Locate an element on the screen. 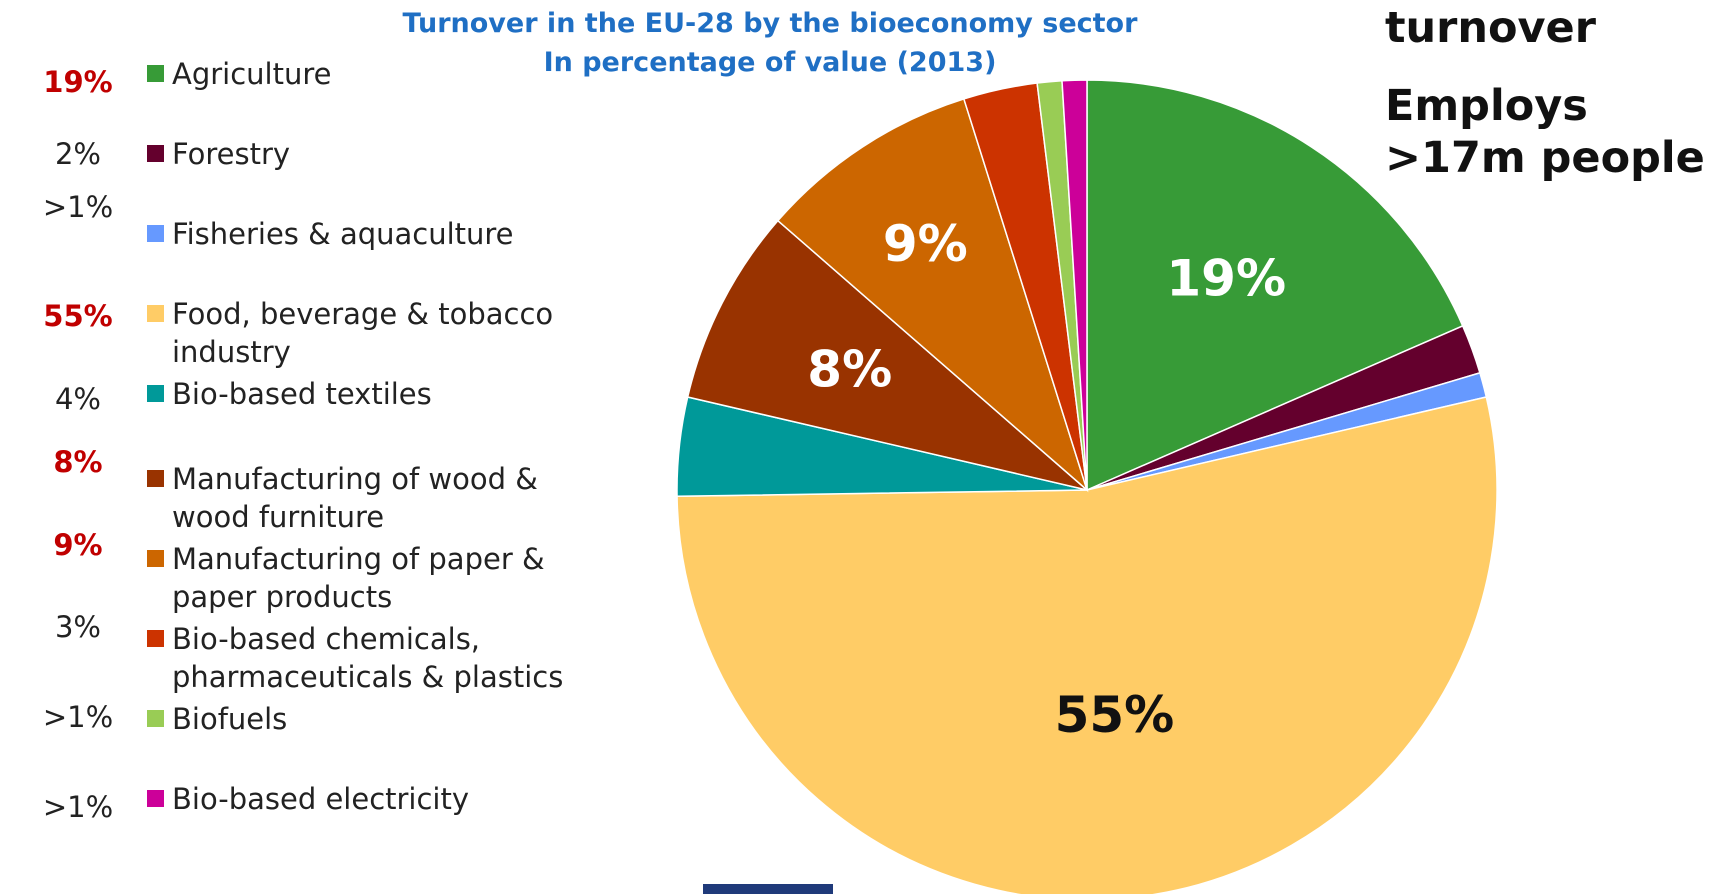 The height and width of the screenshot is (894, 1711). pie-slice-label: 19% is located at coordinates (1226, 278).